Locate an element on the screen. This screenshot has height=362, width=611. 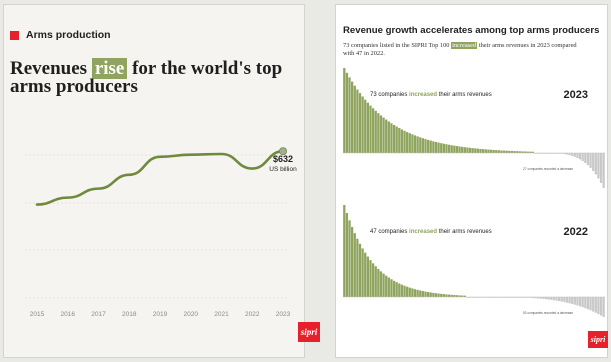
description-highlight: increased is located at coordinates (464, 45).